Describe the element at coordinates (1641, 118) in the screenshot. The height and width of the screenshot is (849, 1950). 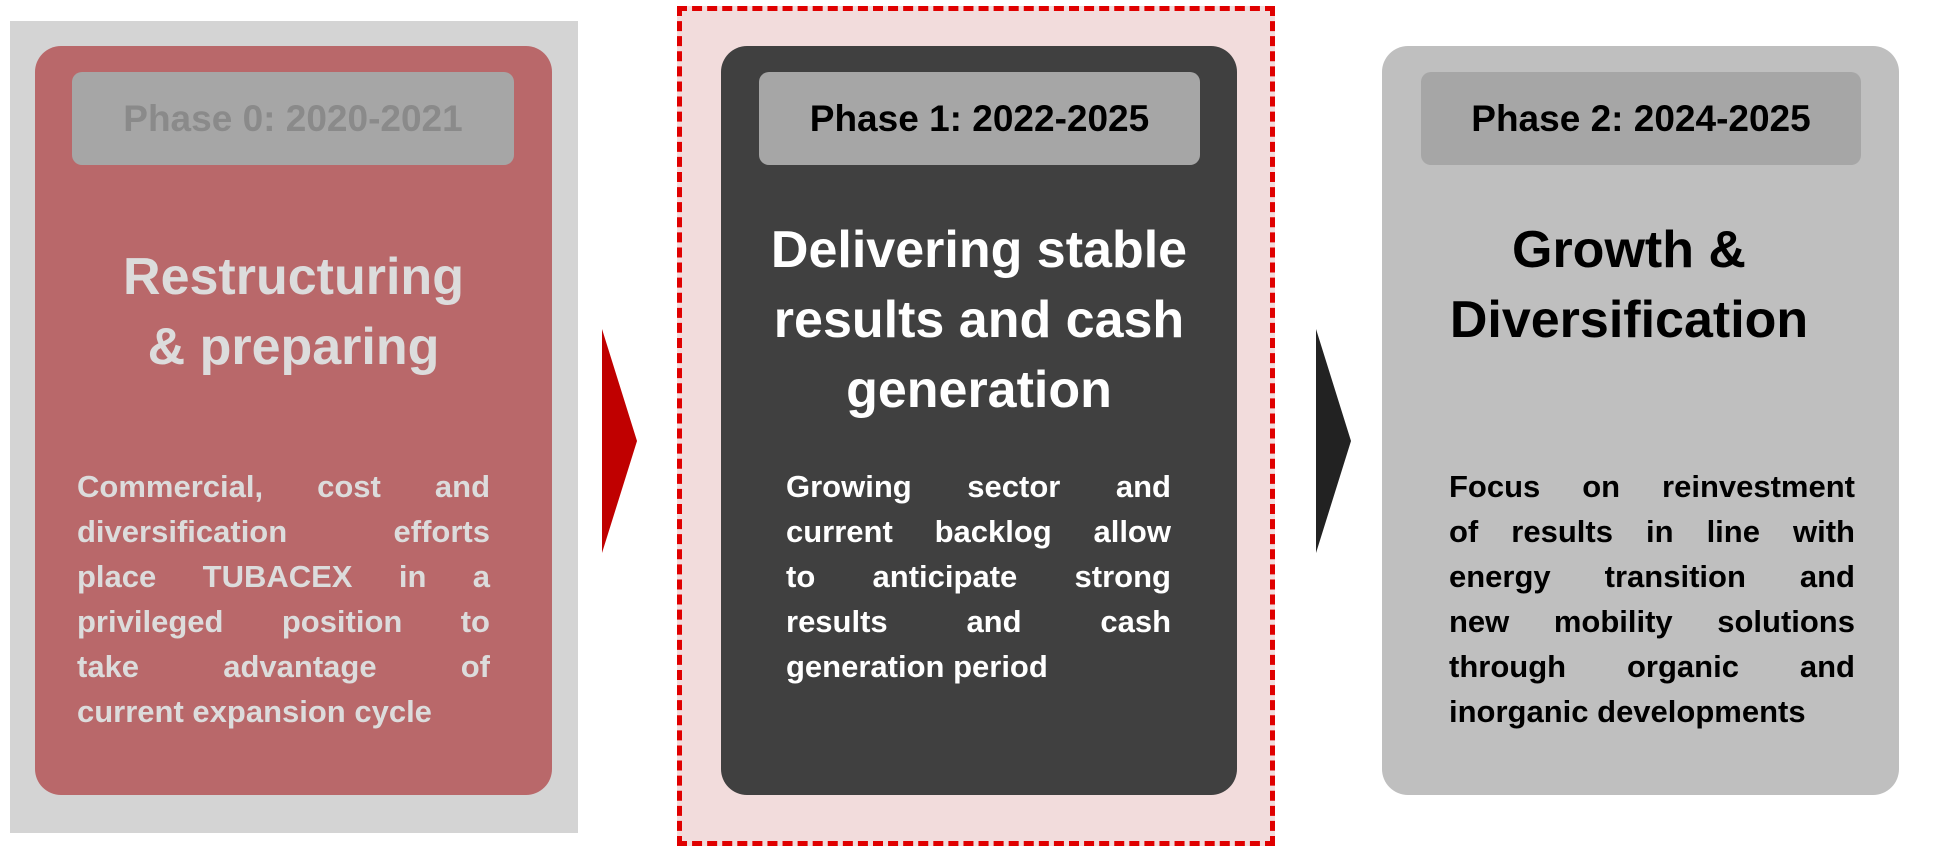
I see `phase-label: Phase 2: 2024-2025` at that location.